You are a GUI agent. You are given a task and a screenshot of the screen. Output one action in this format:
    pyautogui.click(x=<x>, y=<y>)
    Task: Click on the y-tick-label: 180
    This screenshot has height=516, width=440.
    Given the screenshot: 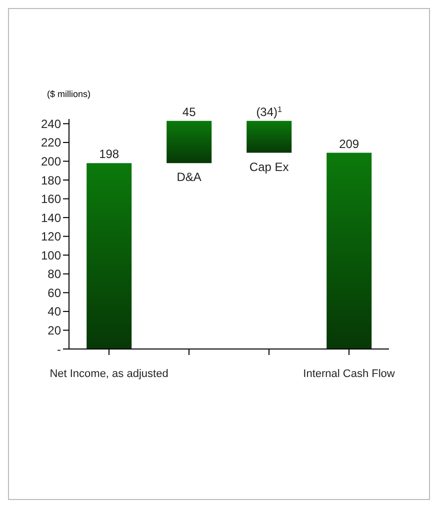 What is the action you would take?
    pyautogui.click(x=51, y=180)
    